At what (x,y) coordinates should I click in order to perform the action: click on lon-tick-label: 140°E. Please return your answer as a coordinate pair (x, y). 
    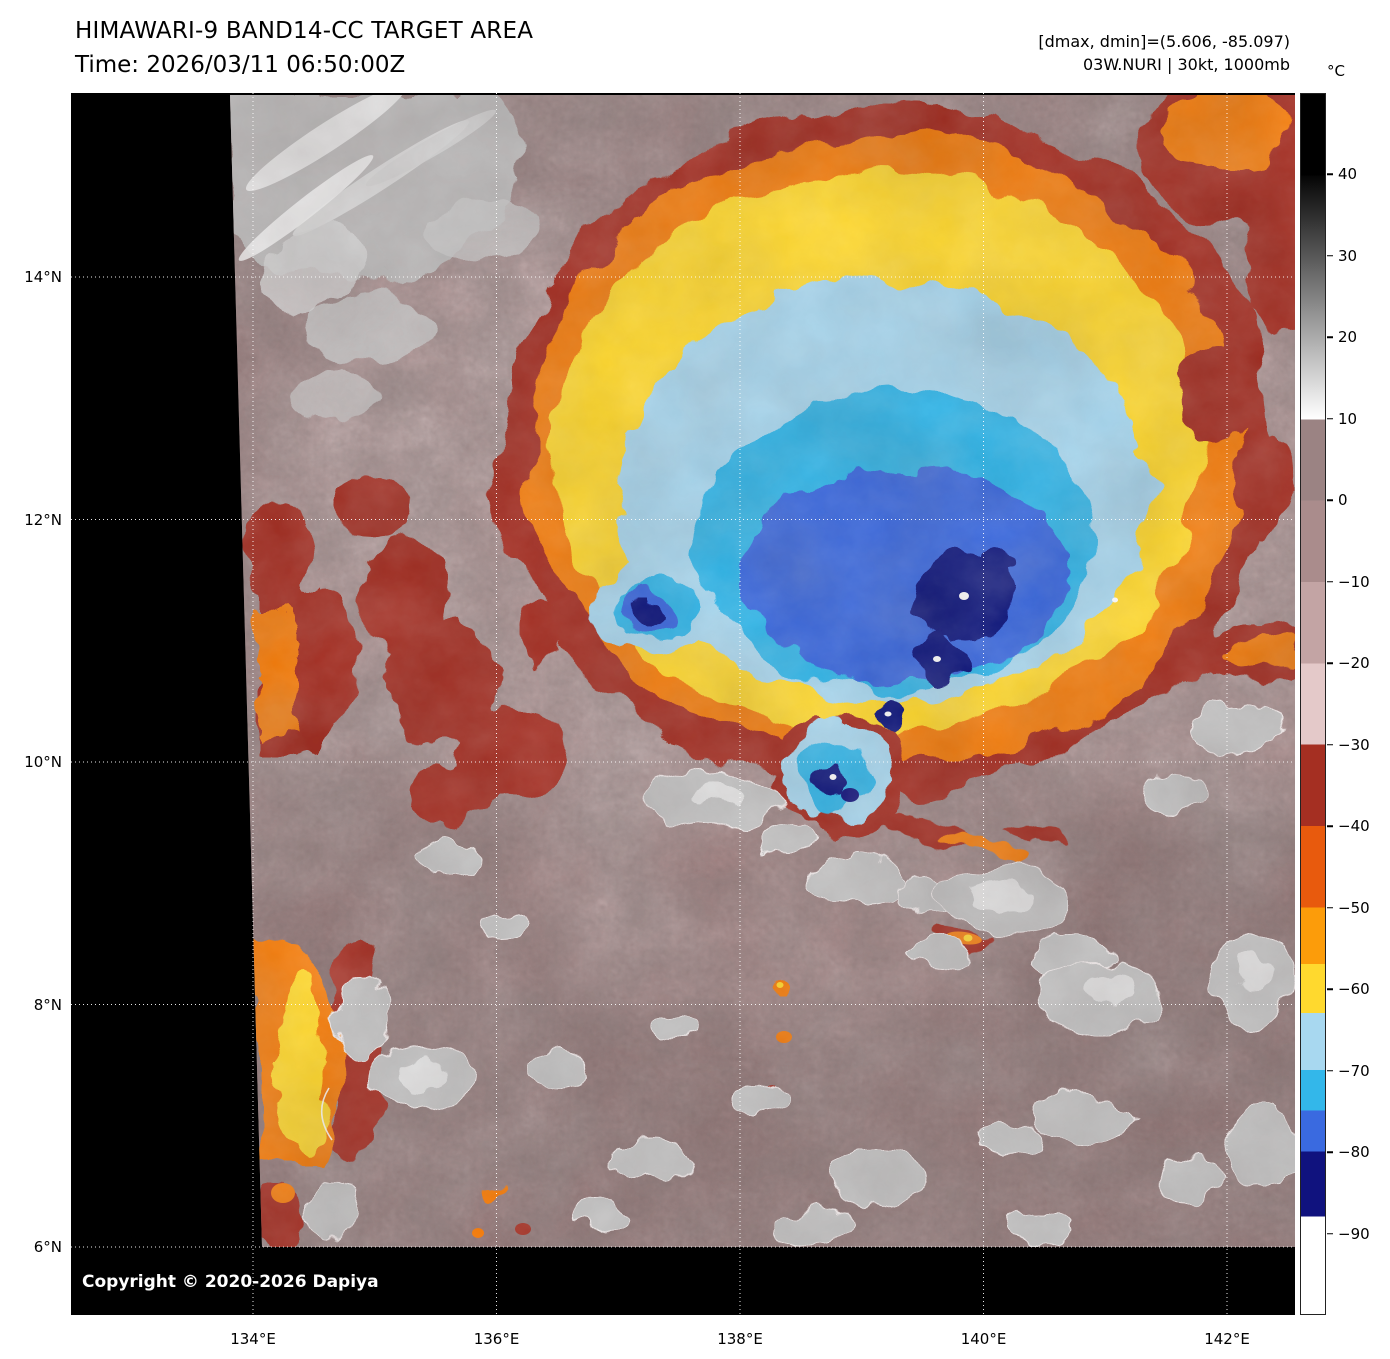
    Looking at the image, I should click on (983, 1339).